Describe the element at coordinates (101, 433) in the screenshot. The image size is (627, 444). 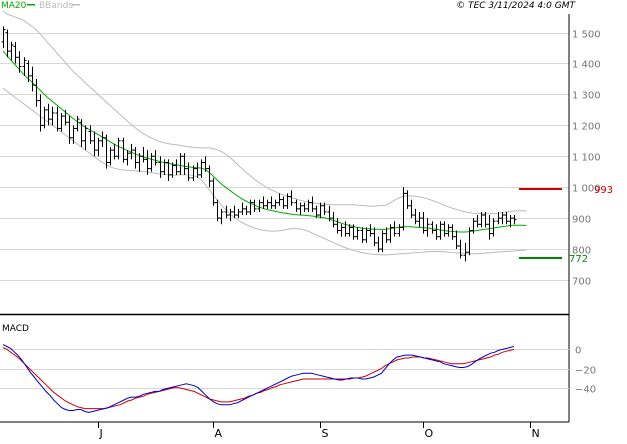
I see `month-label: J` at that location.